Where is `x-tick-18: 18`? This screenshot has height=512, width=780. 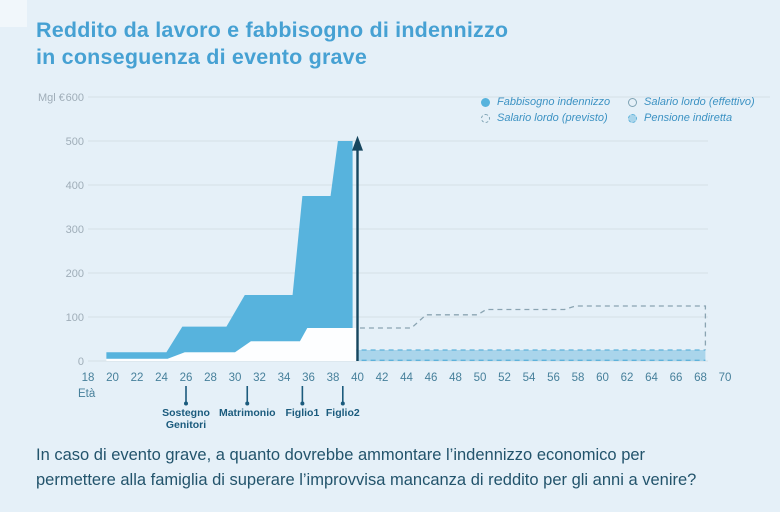 x-tick-18: 18 is located at coordinates (88, 378).